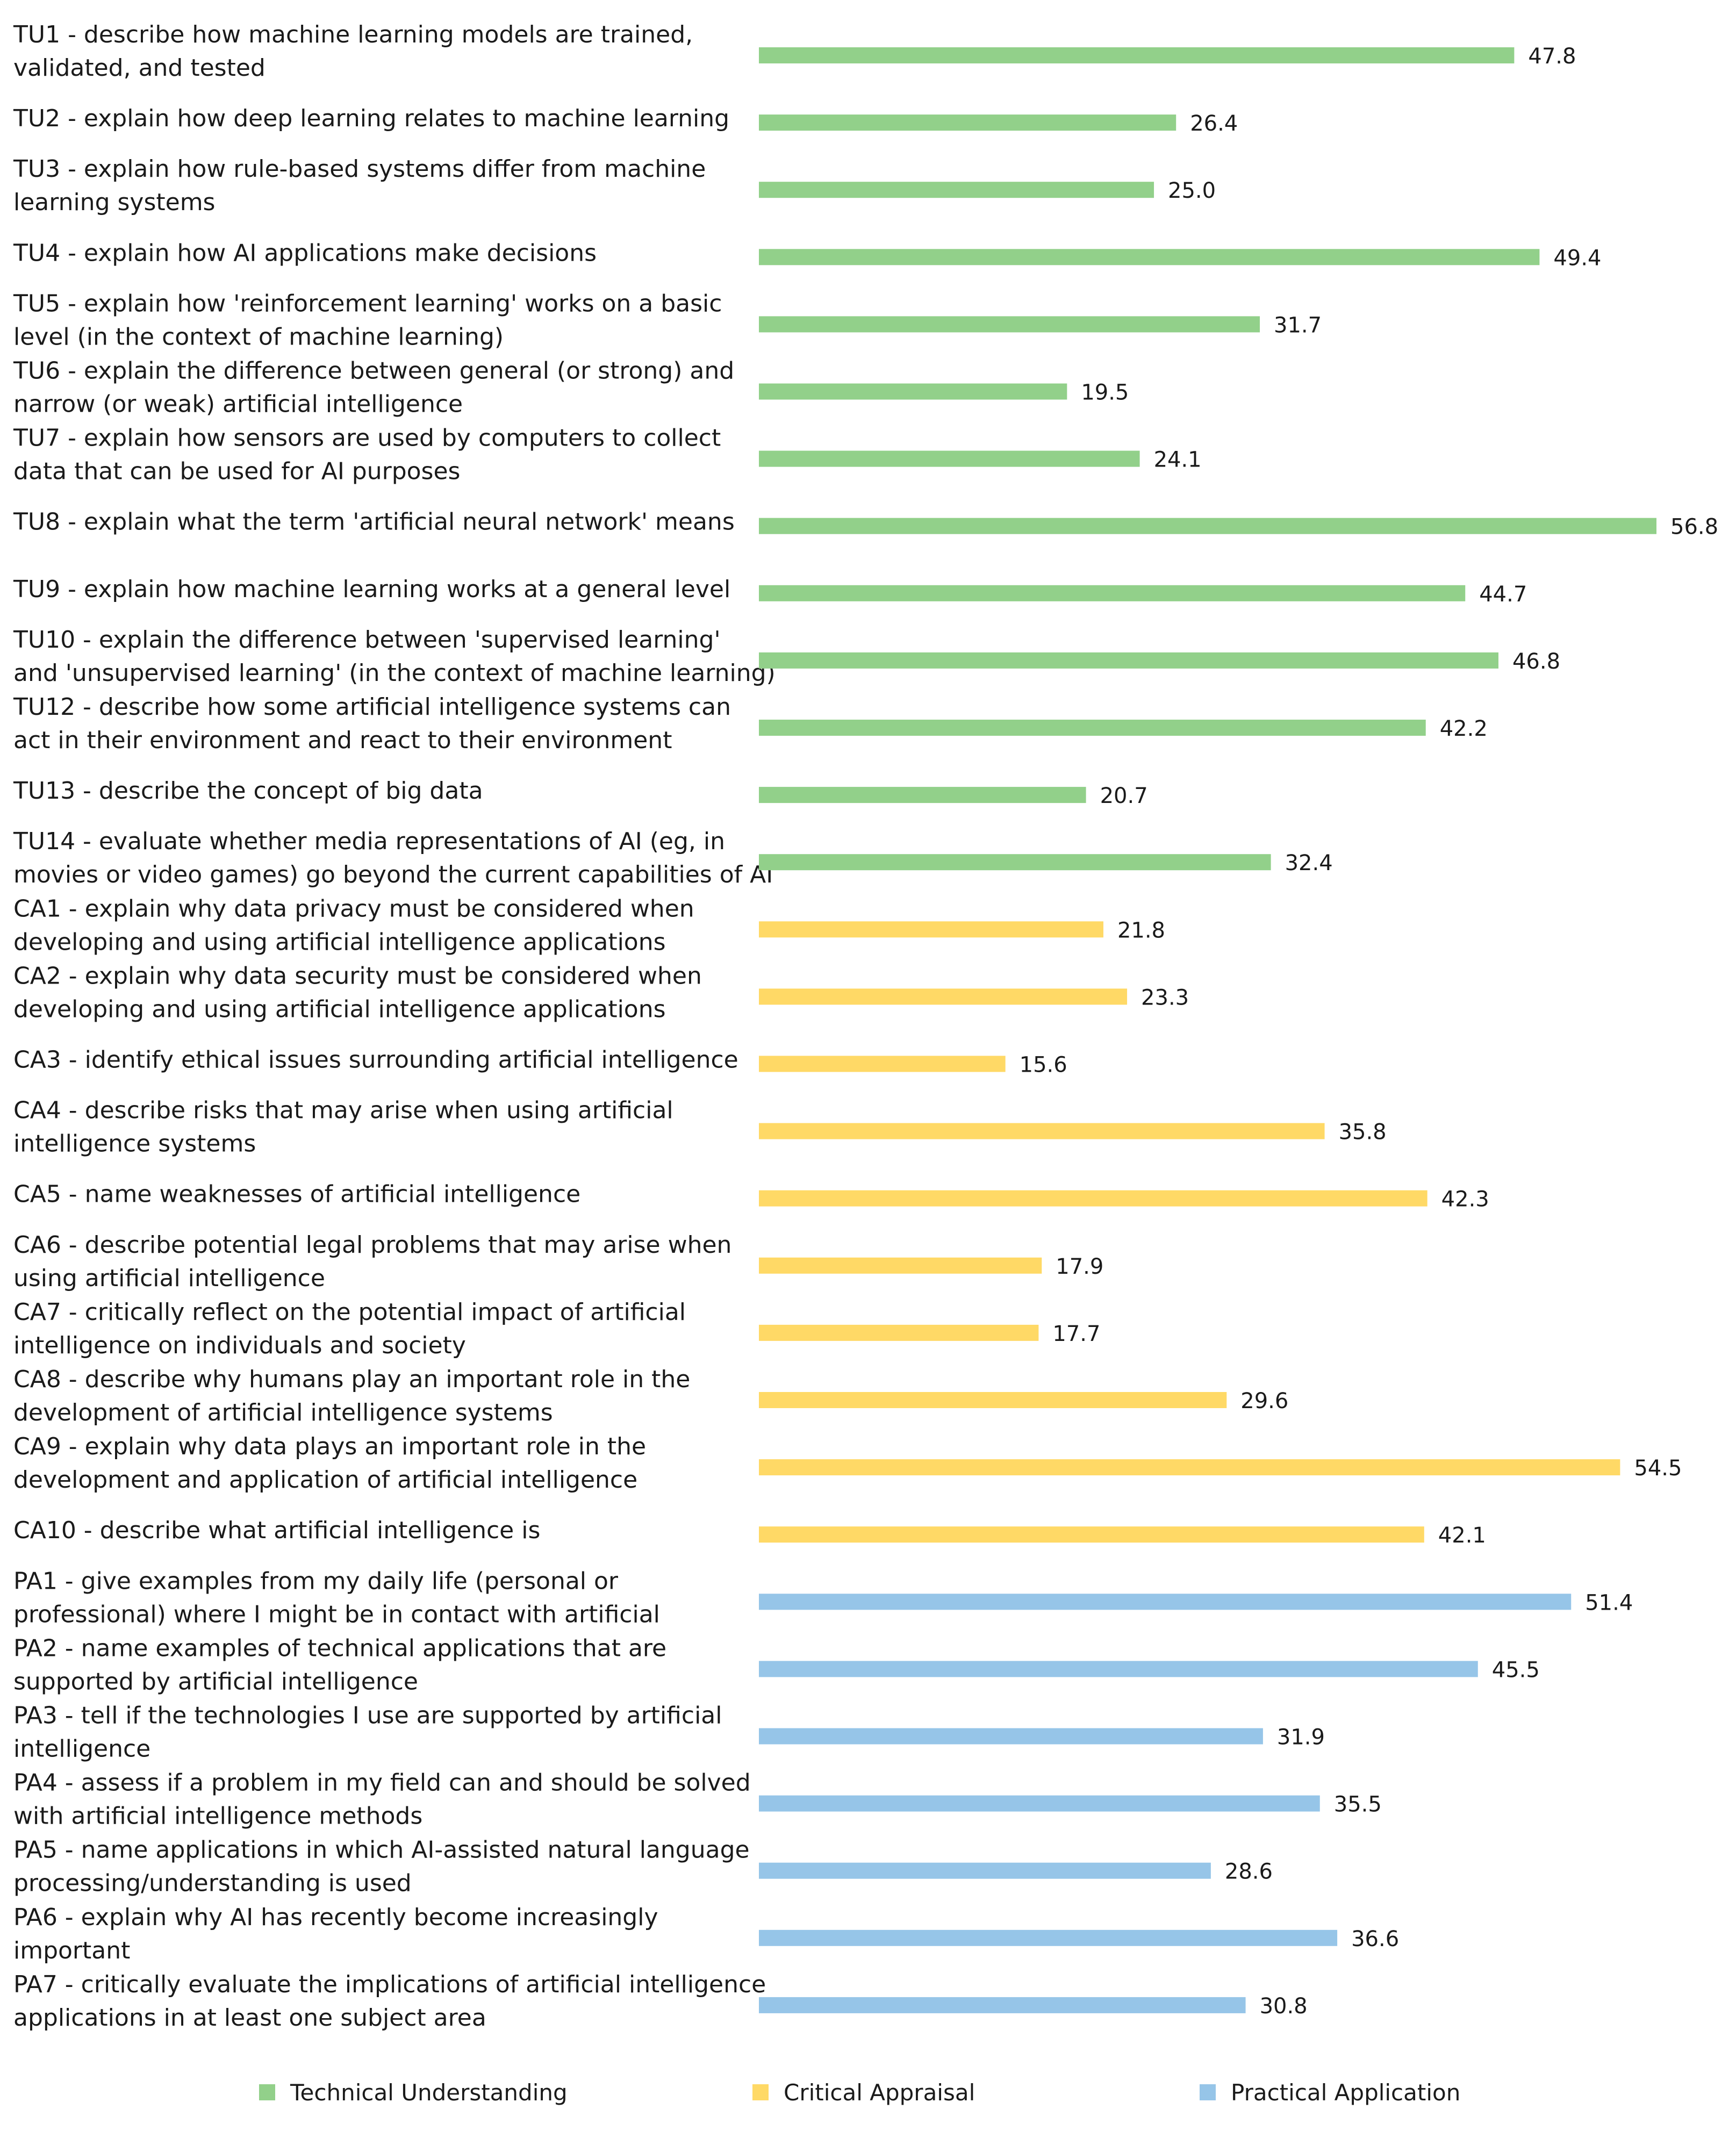  What do you see at coordinates (139, 68) in the screenshot?
I see `category-label-line: validated, and tested` at bounding box center [139, 68].